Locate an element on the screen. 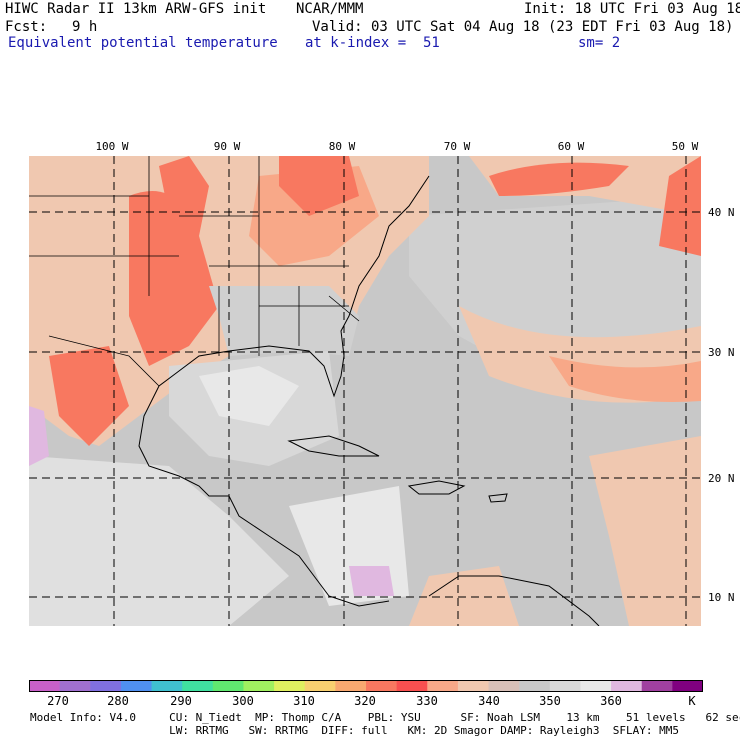  smoothing-label: sm= 2 is located at coordinates (599, 43).